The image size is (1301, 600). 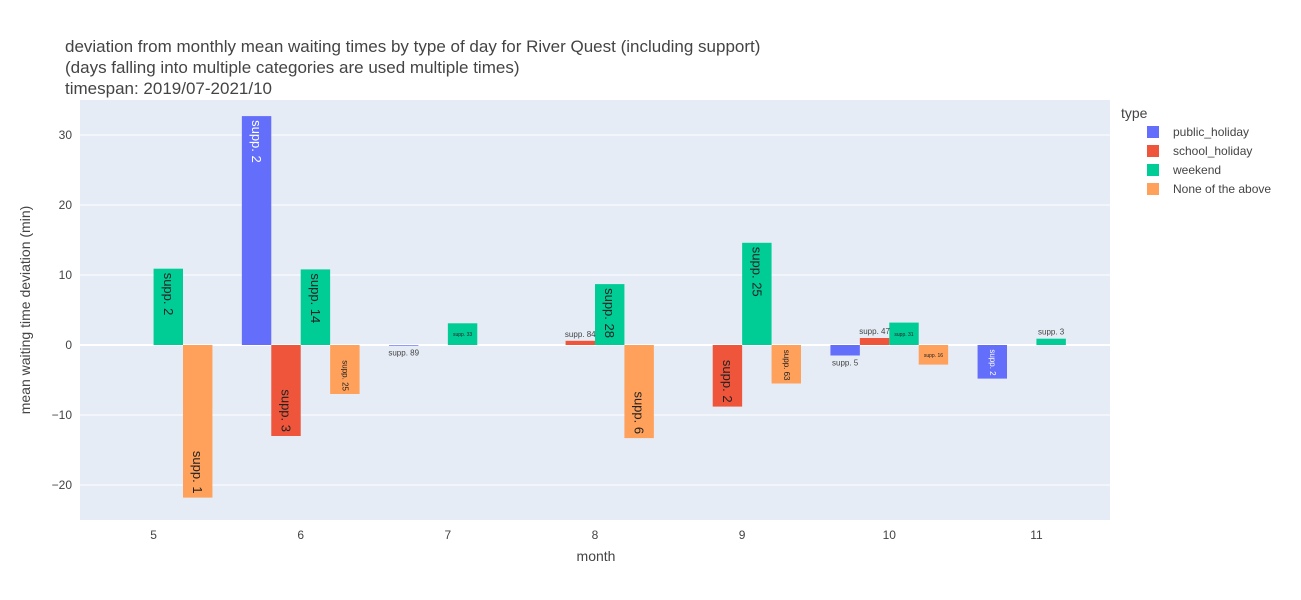 I want to click on bar-label: supp. 16, so click(x=933, y=356).